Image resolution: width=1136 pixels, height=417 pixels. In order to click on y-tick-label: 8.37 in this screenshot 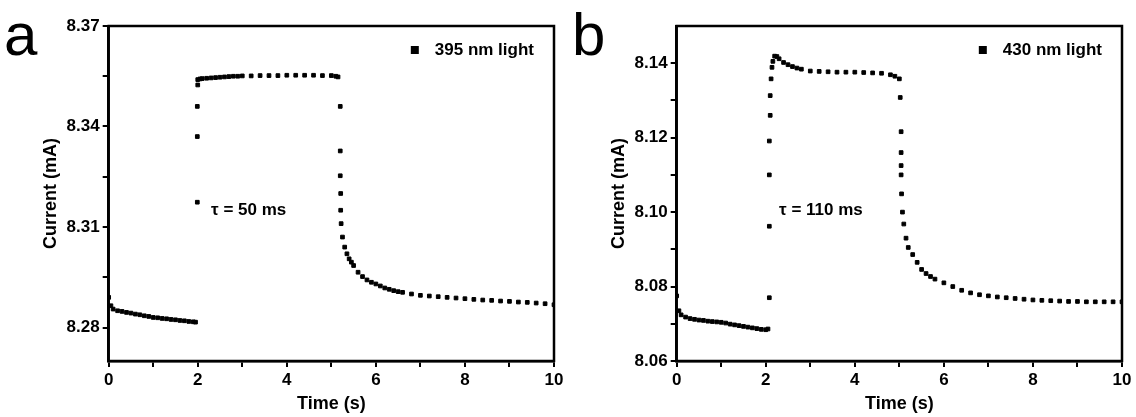, I will do `click(83, 25)`.